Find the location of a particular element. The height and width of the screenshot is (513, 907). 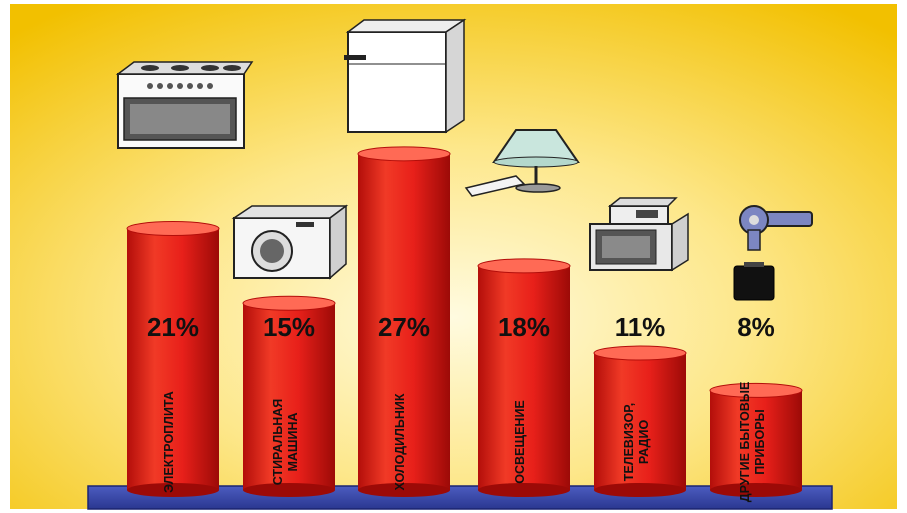

electric-stove-icon is located at coordinates (184, 105).